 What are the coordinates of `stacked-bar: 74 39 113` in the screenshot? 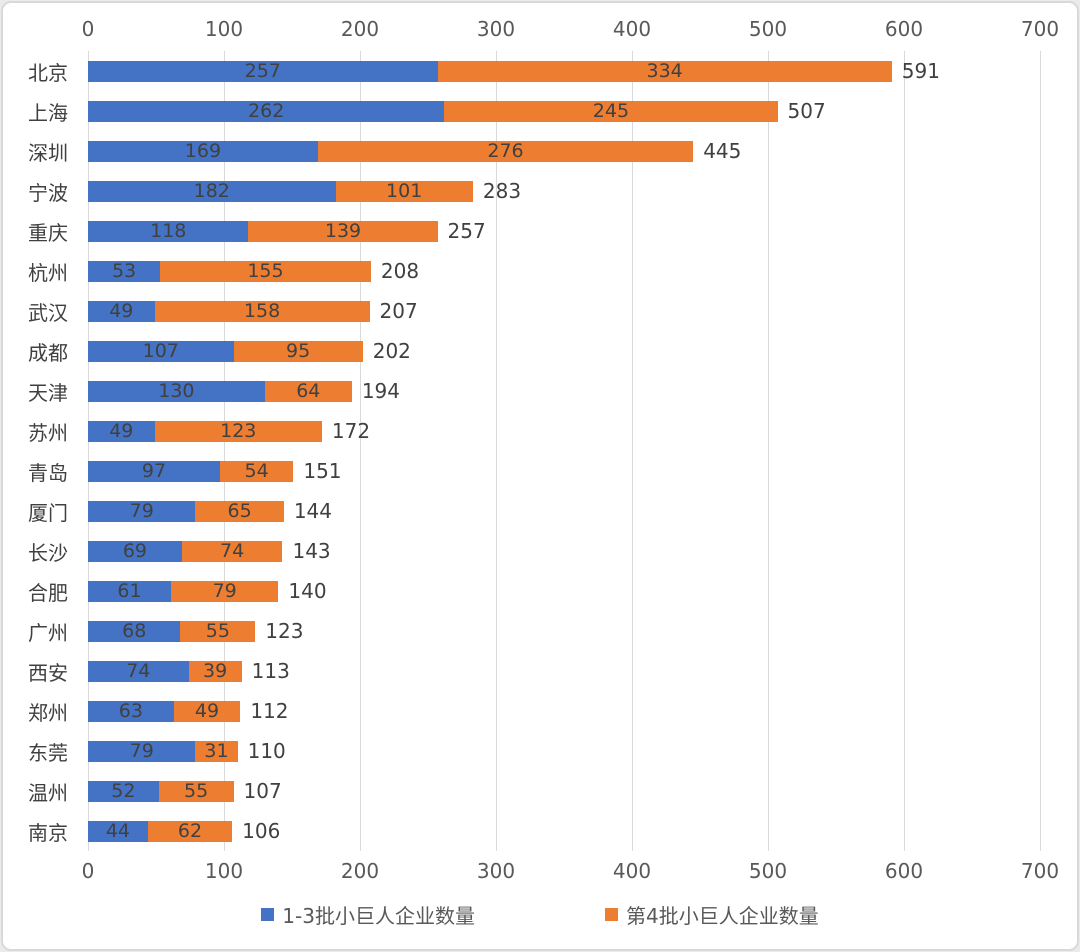 It's located at (189, 671).